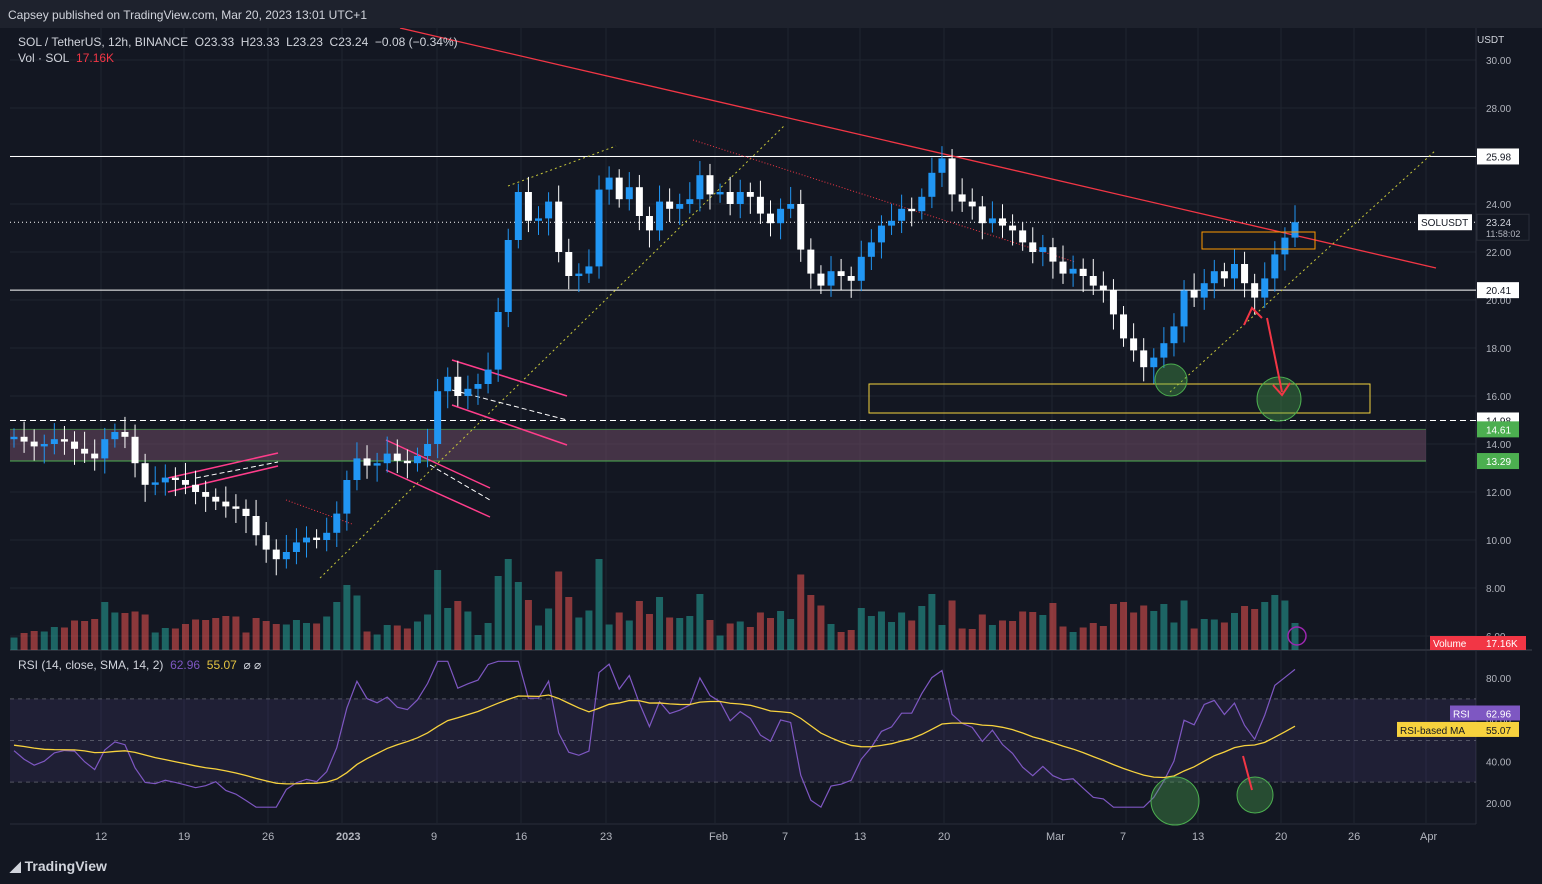  Describe the element at coordinates (1279, 399) in the screenshot. I see `target-circle` at that location.